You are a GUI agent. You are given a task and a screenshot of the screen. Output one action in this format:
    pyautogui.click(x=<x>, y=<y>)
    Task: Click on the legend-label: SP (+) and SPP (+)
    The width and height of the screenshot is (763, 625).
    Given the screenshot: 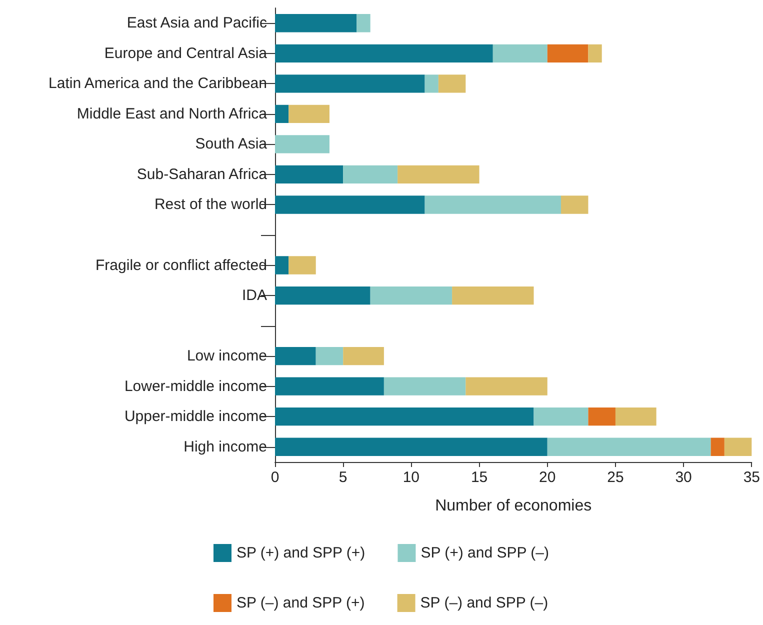 What is the action you would take?
    pyautogui.click(x=301, y=553)
    